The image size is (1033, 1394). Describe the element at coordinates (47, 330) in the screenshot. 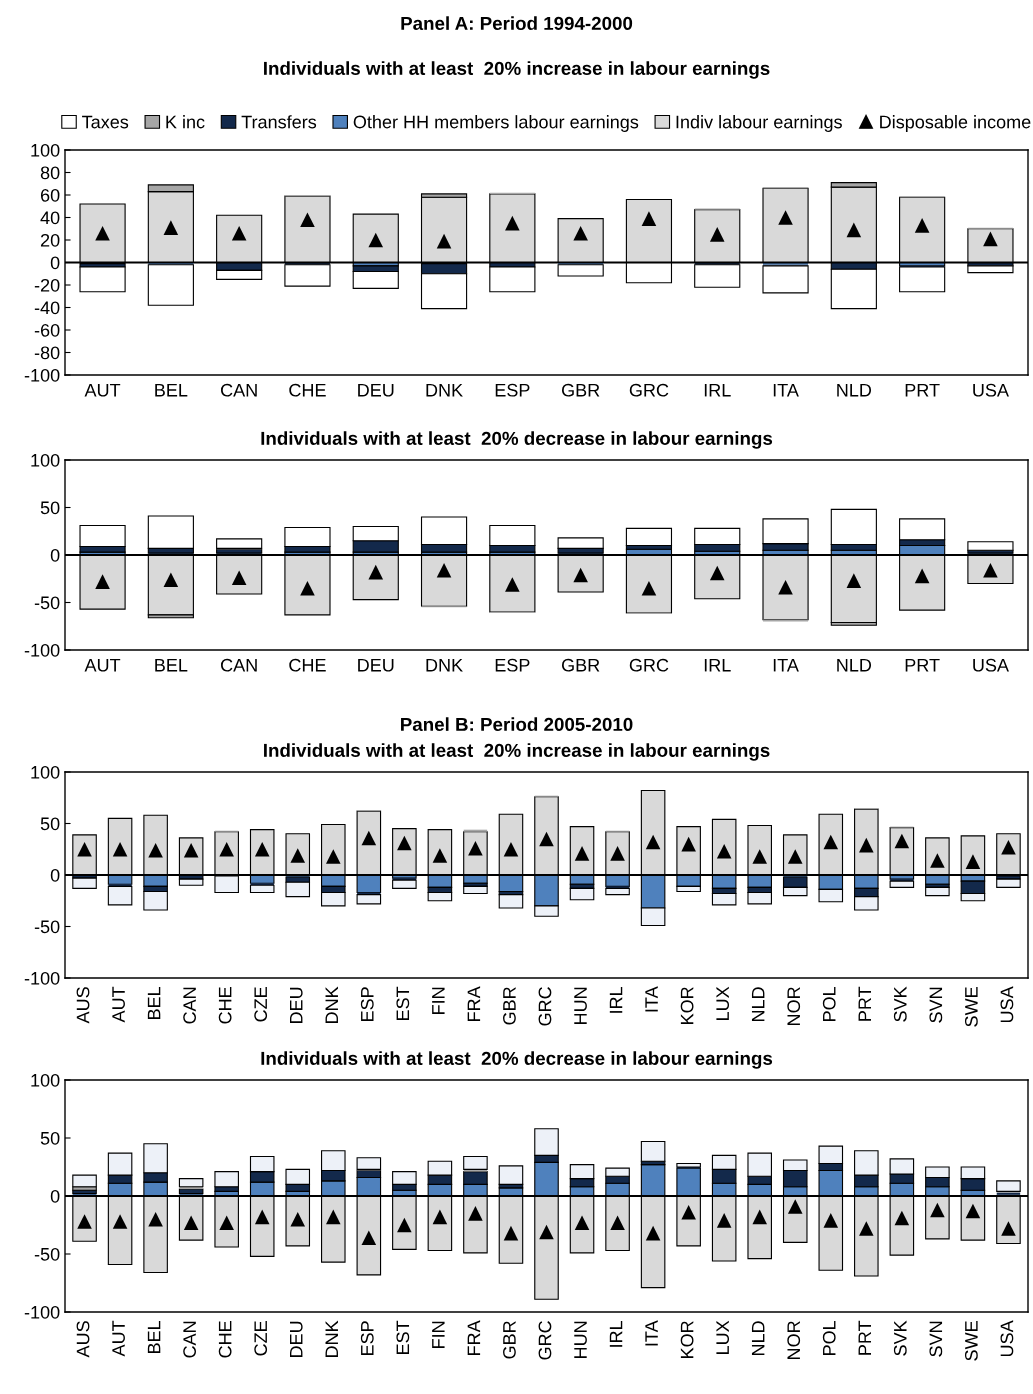

I see `y-tick-label: -60` at that location.